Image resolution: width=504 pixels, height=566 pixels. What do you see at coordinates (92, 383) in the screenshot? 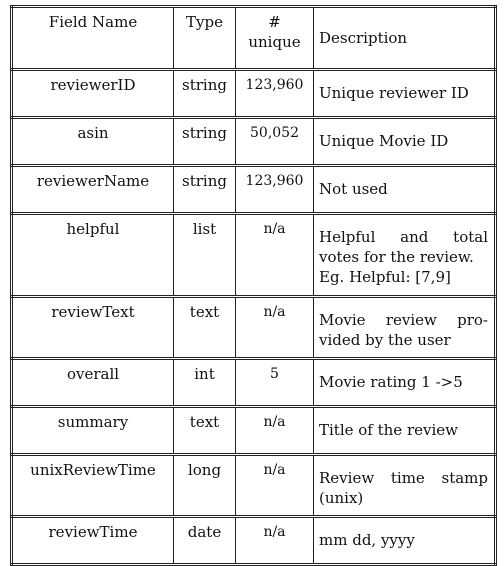
I see `field-name-cell: overall` at bounding box center [92, 383].